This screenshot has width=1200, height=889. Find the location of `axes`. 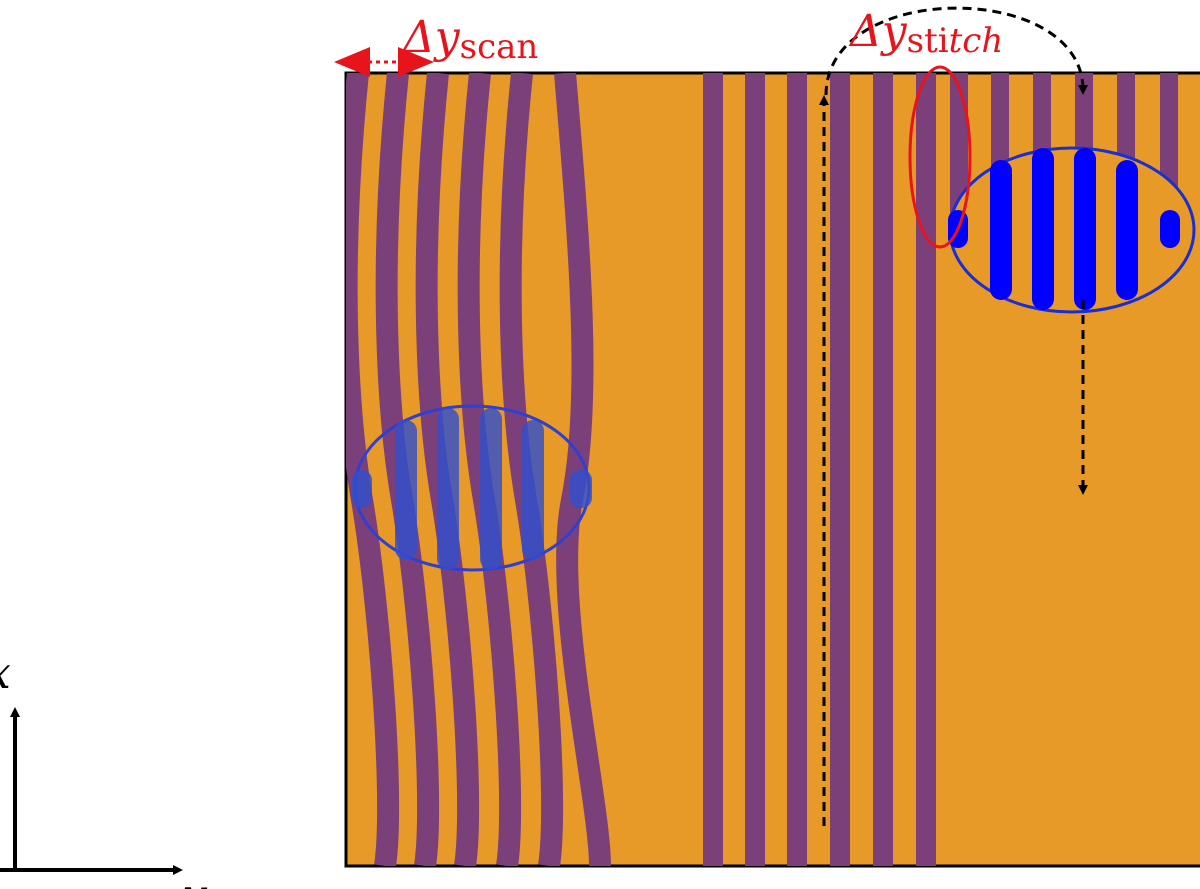

axes is located at coordinates (91, 791).